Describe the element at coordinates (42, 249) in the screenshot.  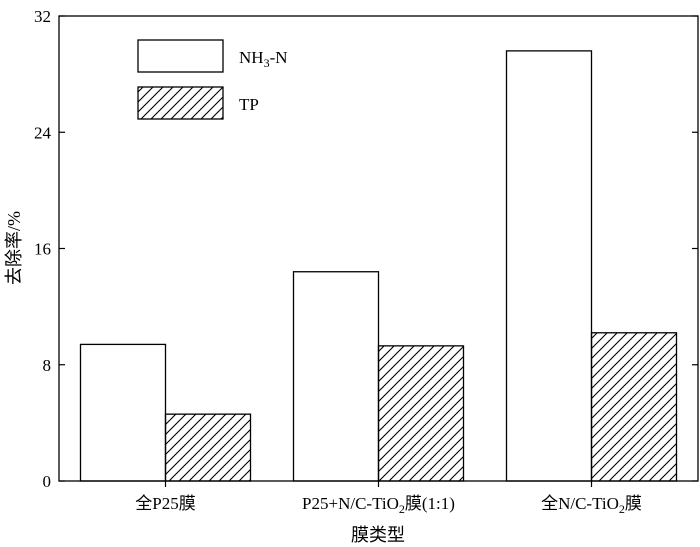
I see `y-tick-label: 16` at that location.